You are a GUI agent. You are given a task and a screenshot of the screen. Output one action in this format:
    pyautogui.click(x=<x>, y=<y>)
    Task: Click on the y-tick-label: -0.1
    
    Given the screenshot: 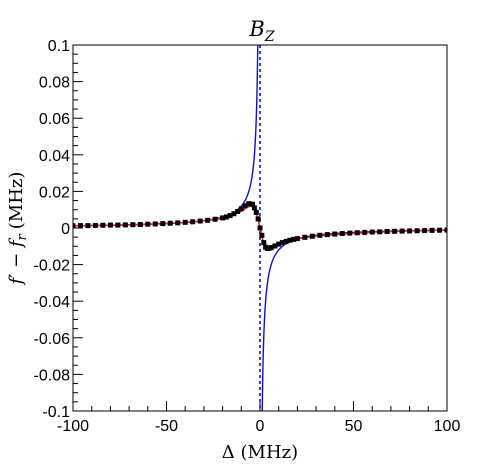 What is the action you would take?
    pyautogui.click(x=56, y=412)
    